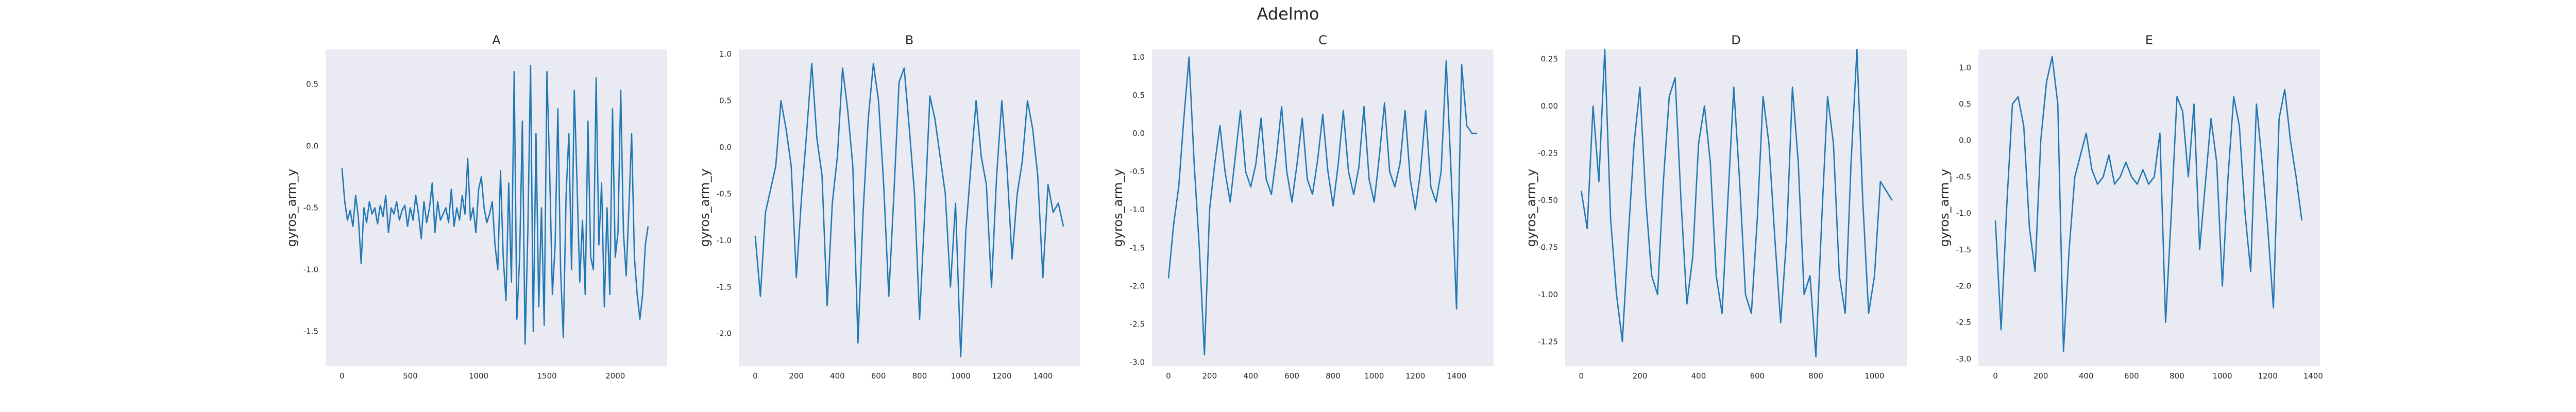 This screenshot has height=412, width=2576. I want to click on y-tick-label: -0.25, so click(1548, 153).